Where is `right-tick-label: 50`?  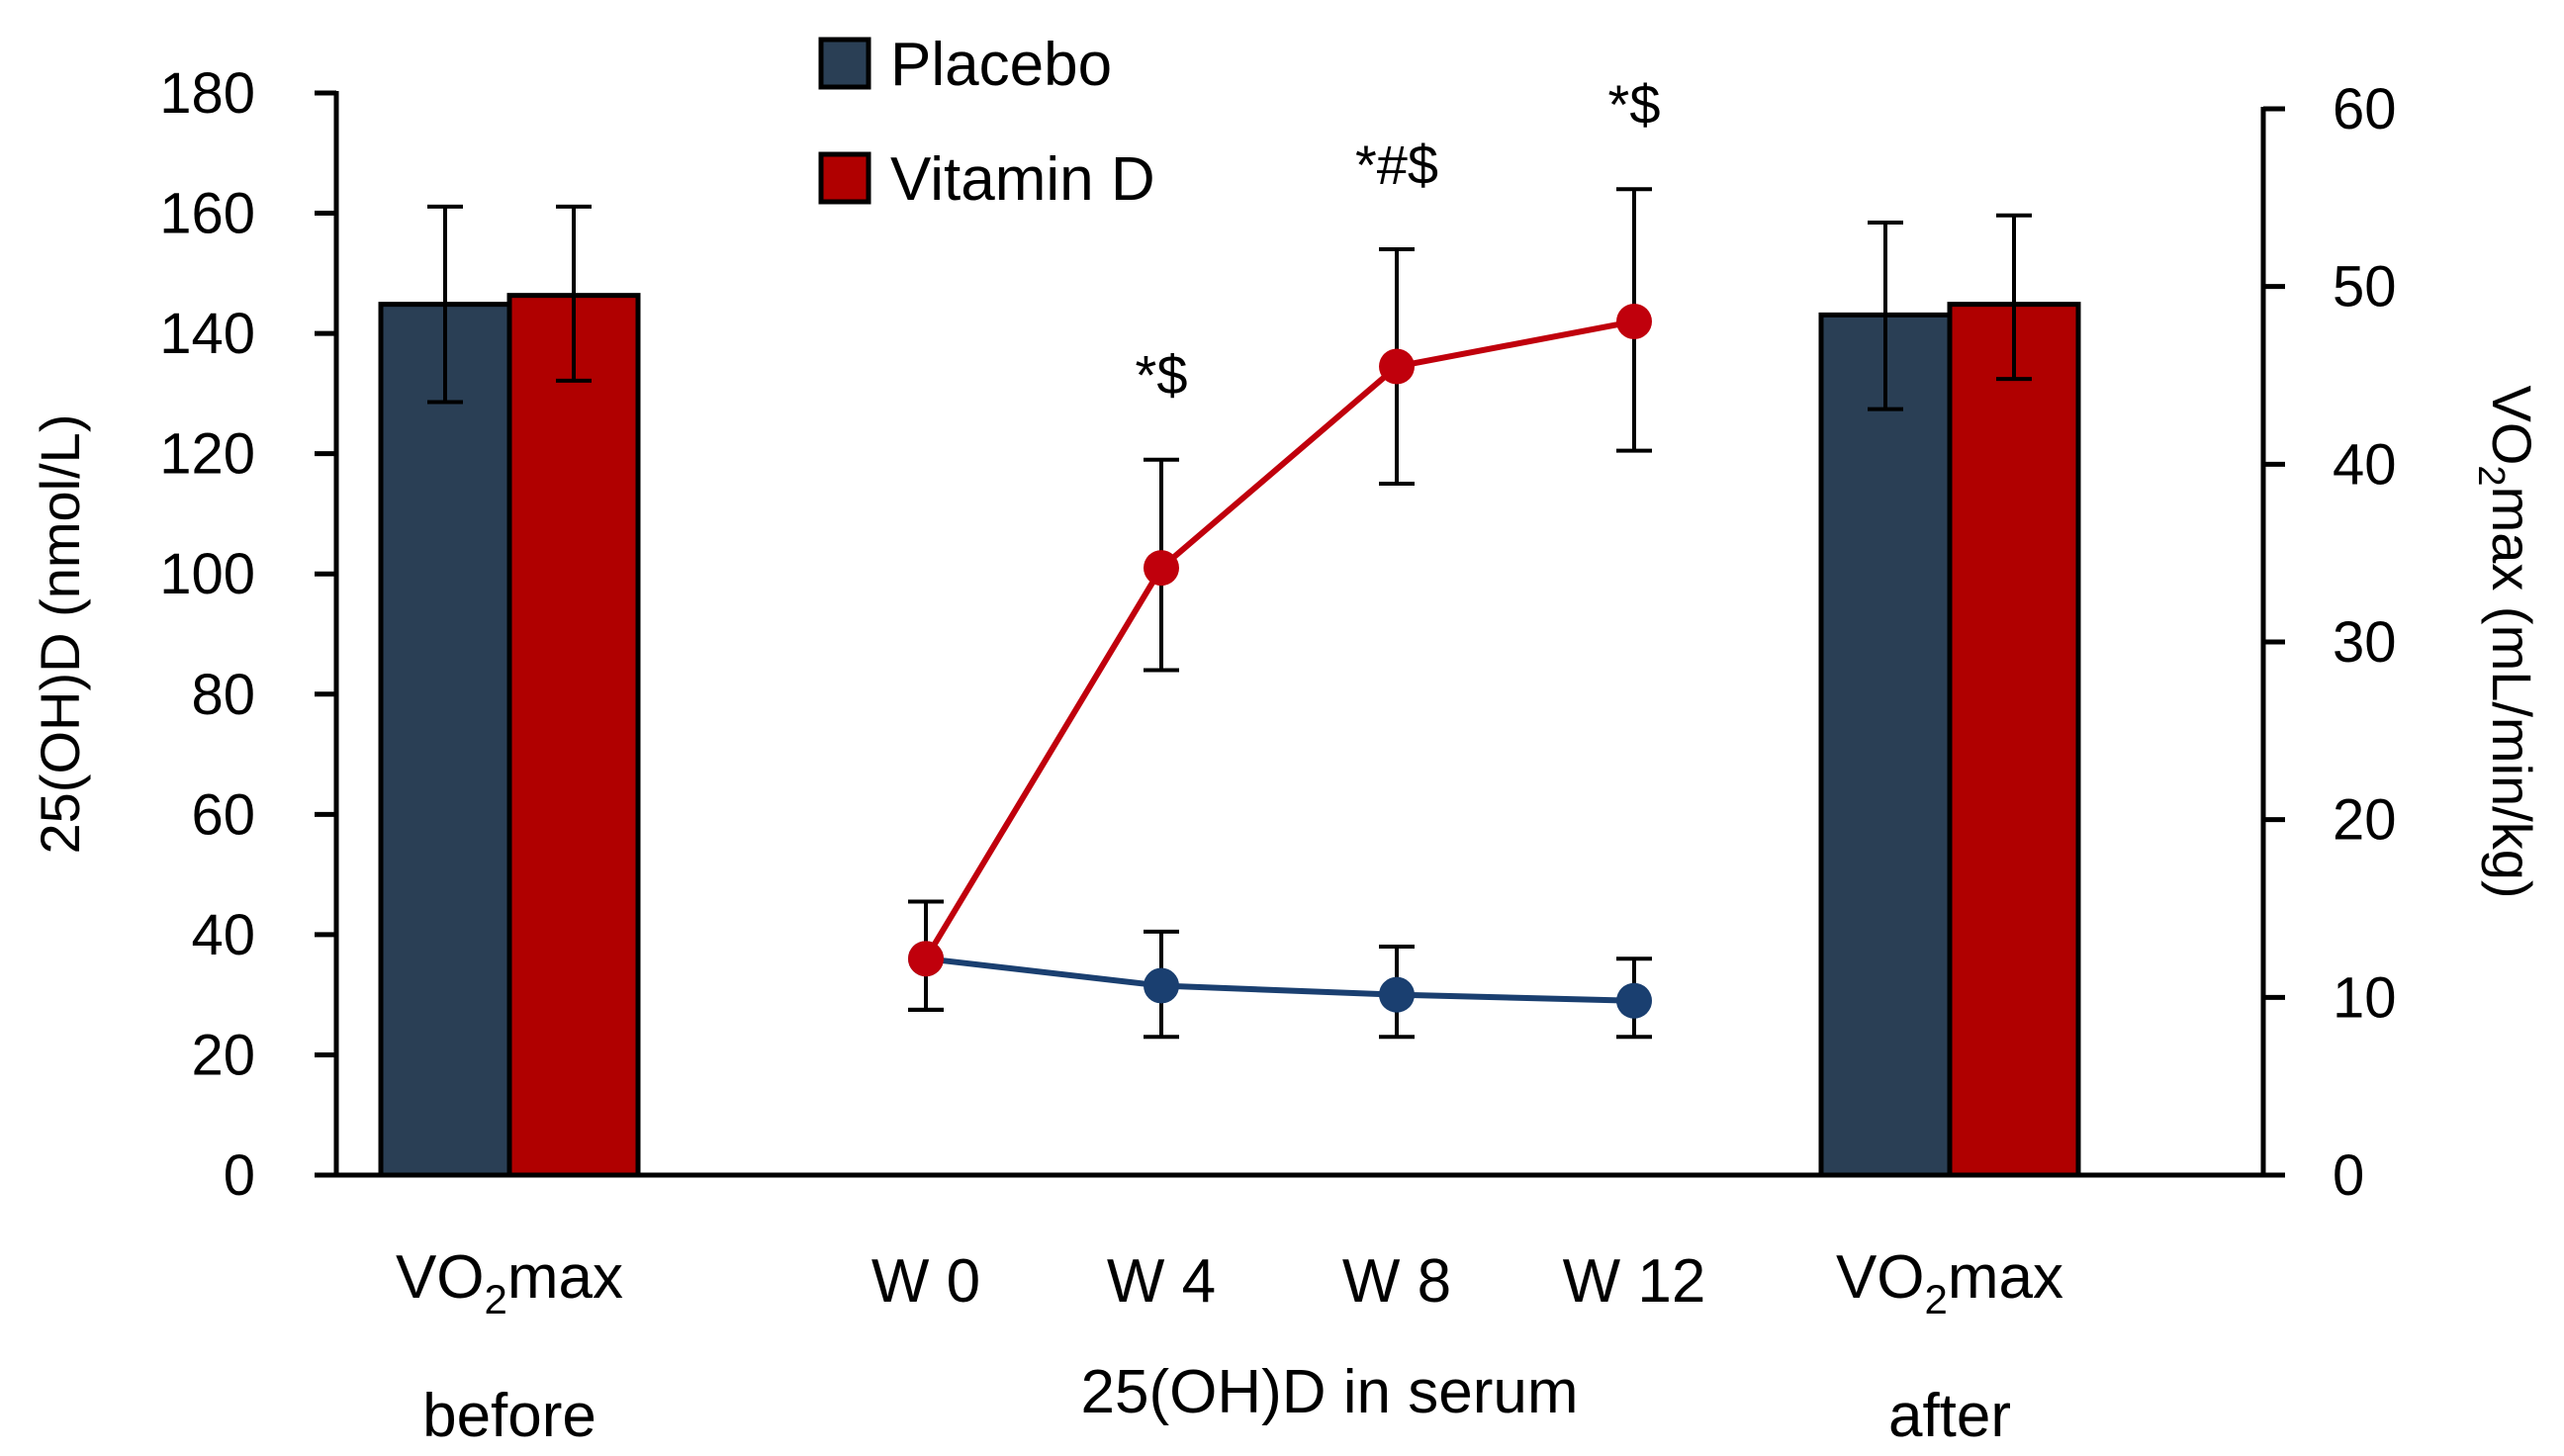
right-tick-label: 50 is located at coordinates (2365, 287).